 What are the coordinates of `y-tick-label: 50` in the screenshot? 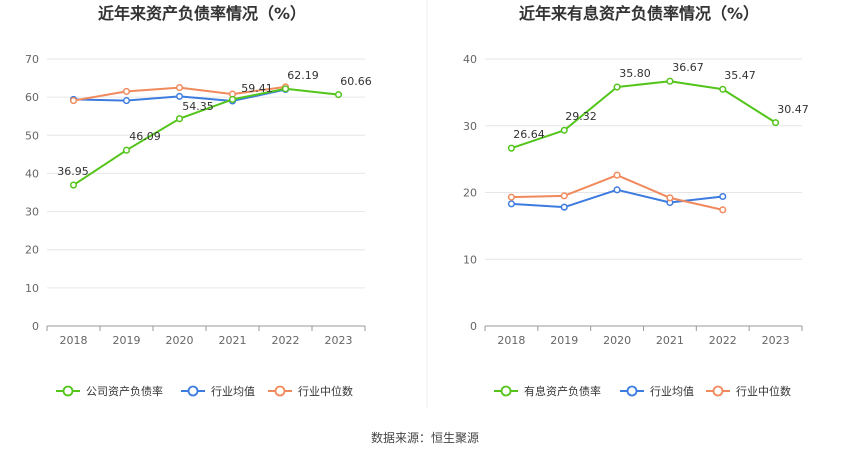 It's located at (32, 135).